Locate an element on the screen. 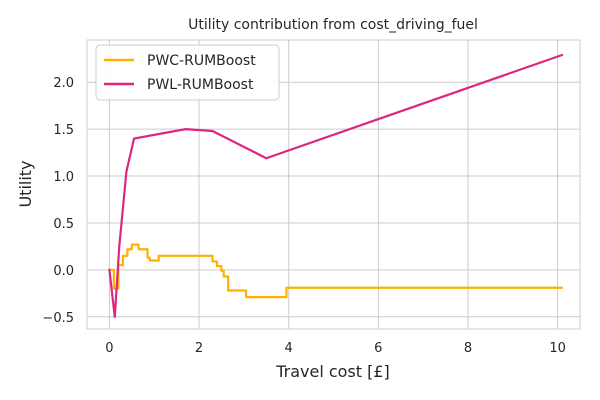 This screenshot has height=400, width=600. y-tick-label: 0.0 is located at coordinates (63, 271).